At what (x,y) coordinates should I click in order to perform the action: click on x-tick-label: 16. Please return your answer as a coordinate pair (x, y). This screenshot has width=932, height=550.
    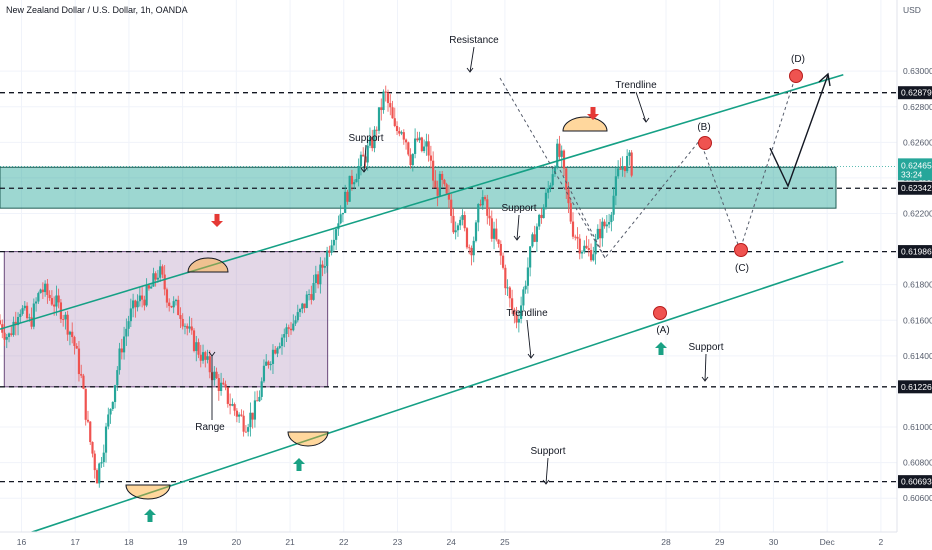
    Looking at the image, I should click on (22, 542).